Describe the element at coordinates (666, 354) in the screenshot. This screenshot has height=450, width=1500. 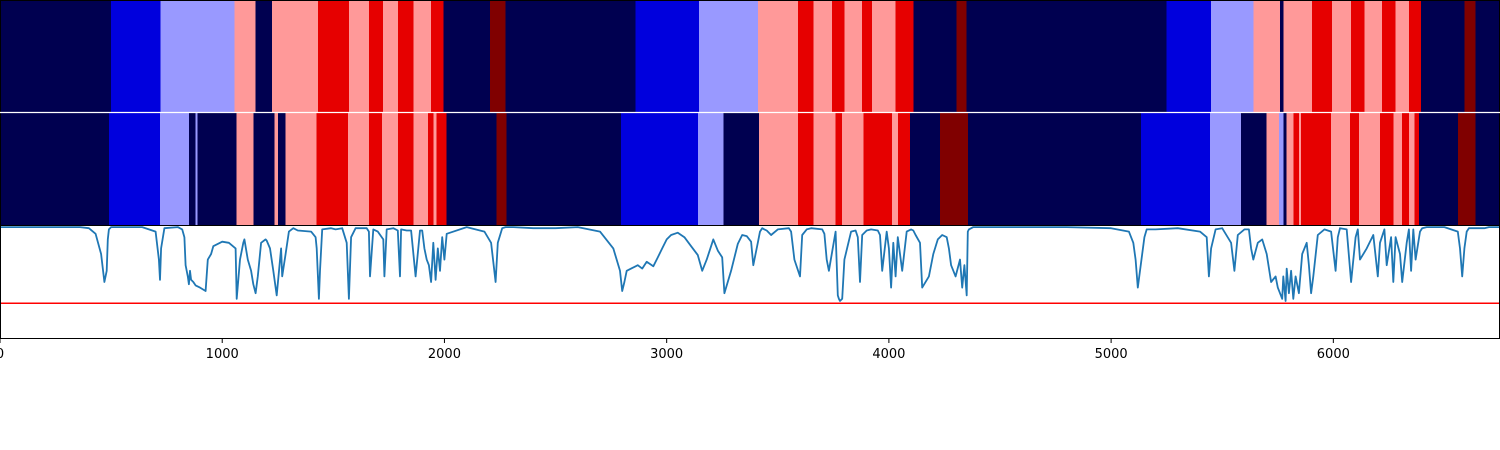
I see `x-tick-label: 3000` at that location.